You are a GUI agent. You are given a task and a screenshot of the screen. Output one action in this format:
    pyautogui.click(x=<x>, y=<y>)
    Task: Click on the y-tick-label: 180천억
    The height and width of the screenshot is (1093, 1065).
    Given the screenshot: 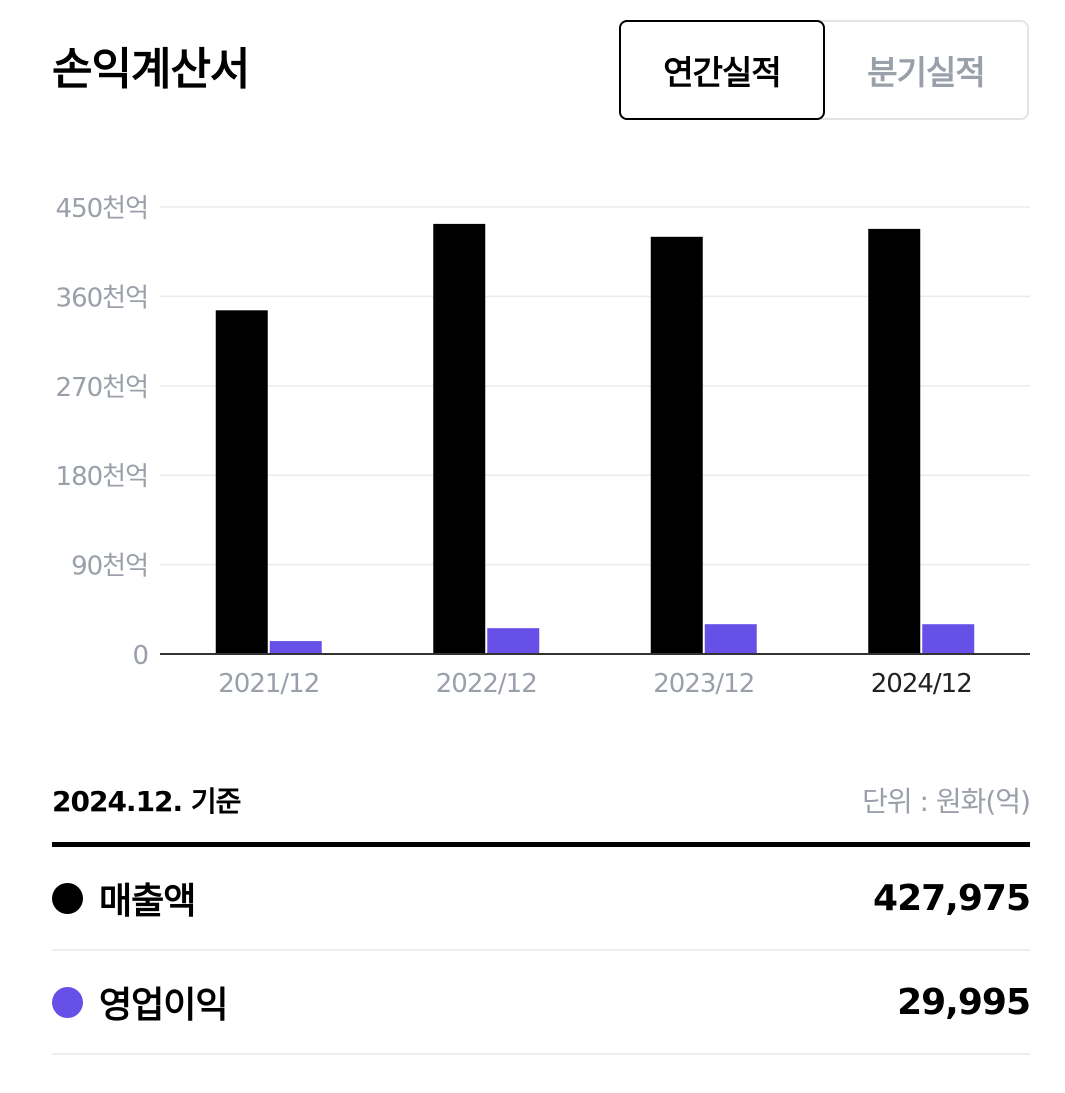 What is the action you would take?
    pyautogui.click(x=102, y=477)
    